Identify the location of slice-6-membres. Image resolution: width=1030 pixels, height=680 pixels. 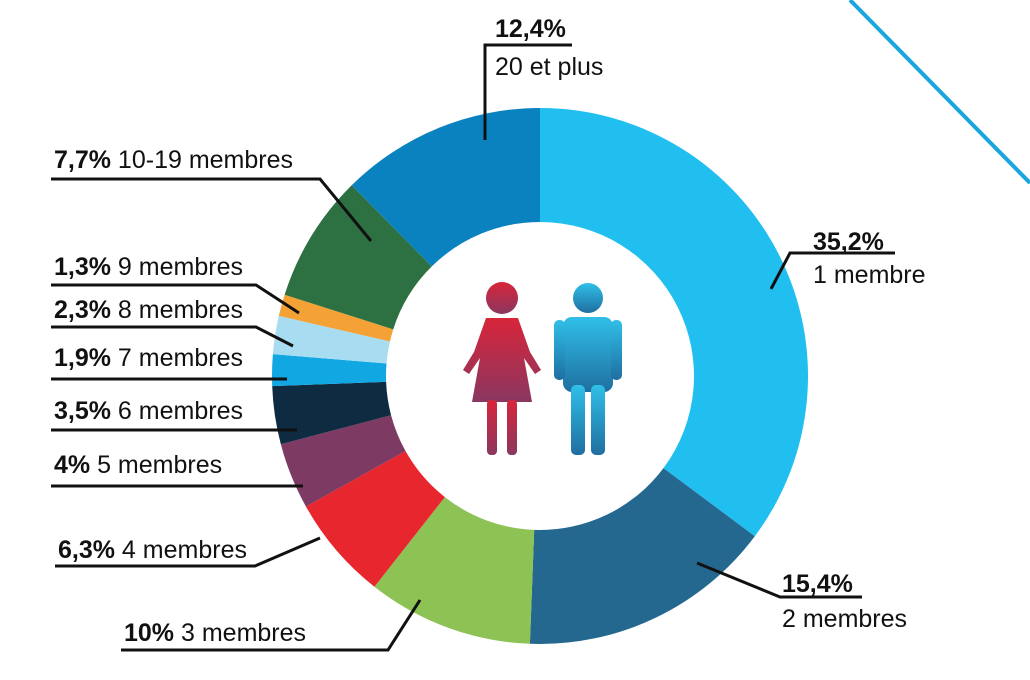
(332, 413).